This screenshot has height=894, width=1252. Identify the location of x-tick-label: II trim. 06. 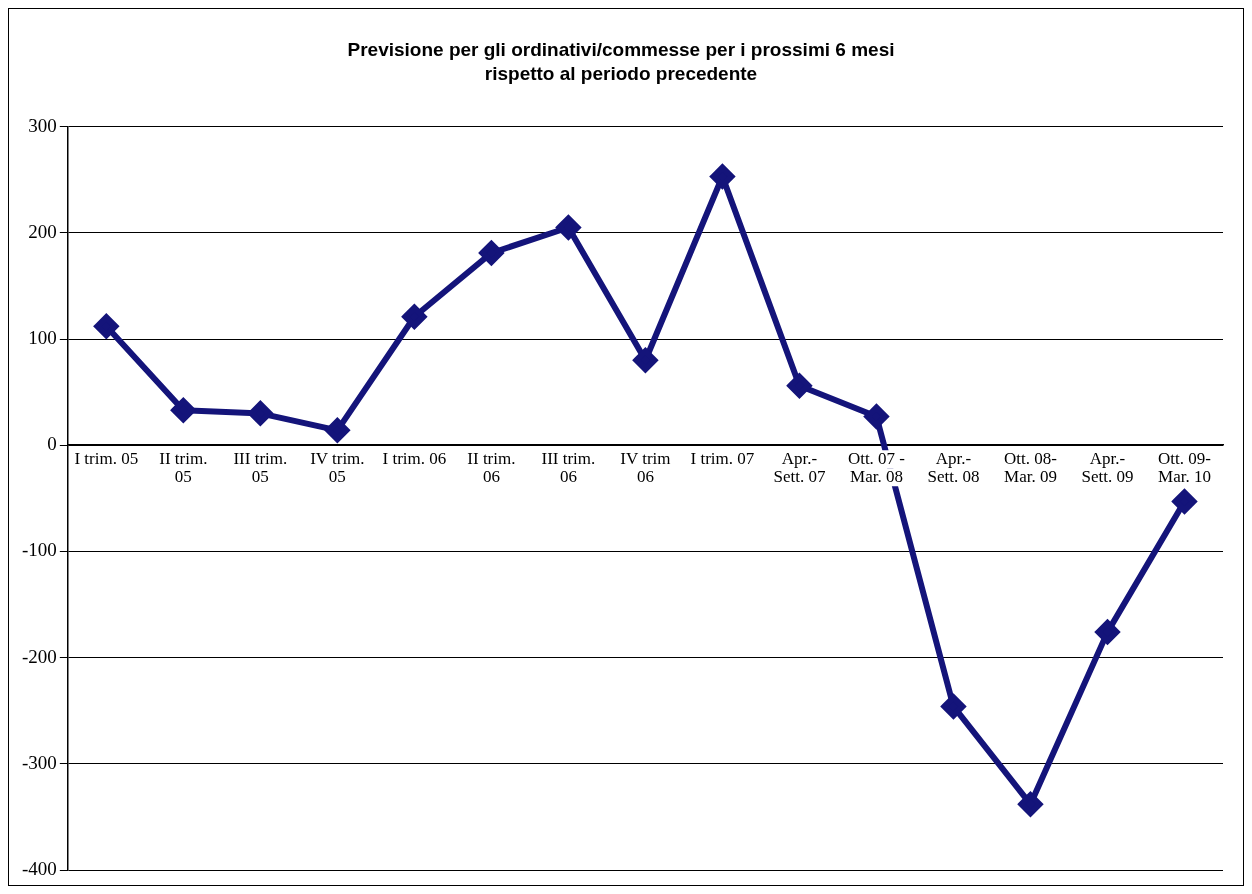
(491, 468).